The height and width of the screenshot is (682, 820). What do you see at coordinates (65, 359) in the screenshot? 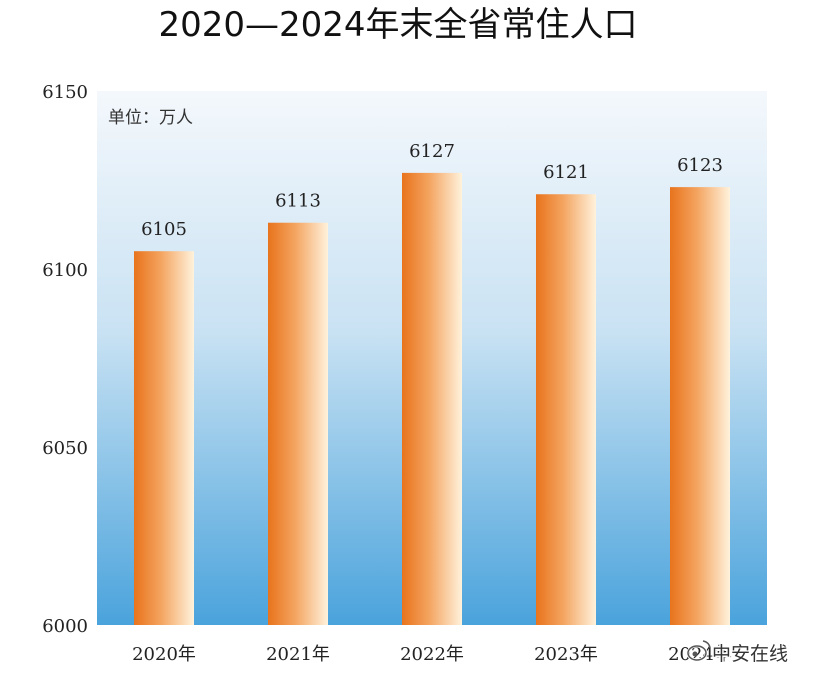
I see `y-axis: 6000 6050 6100 6150` at bounding box center [65, 359].